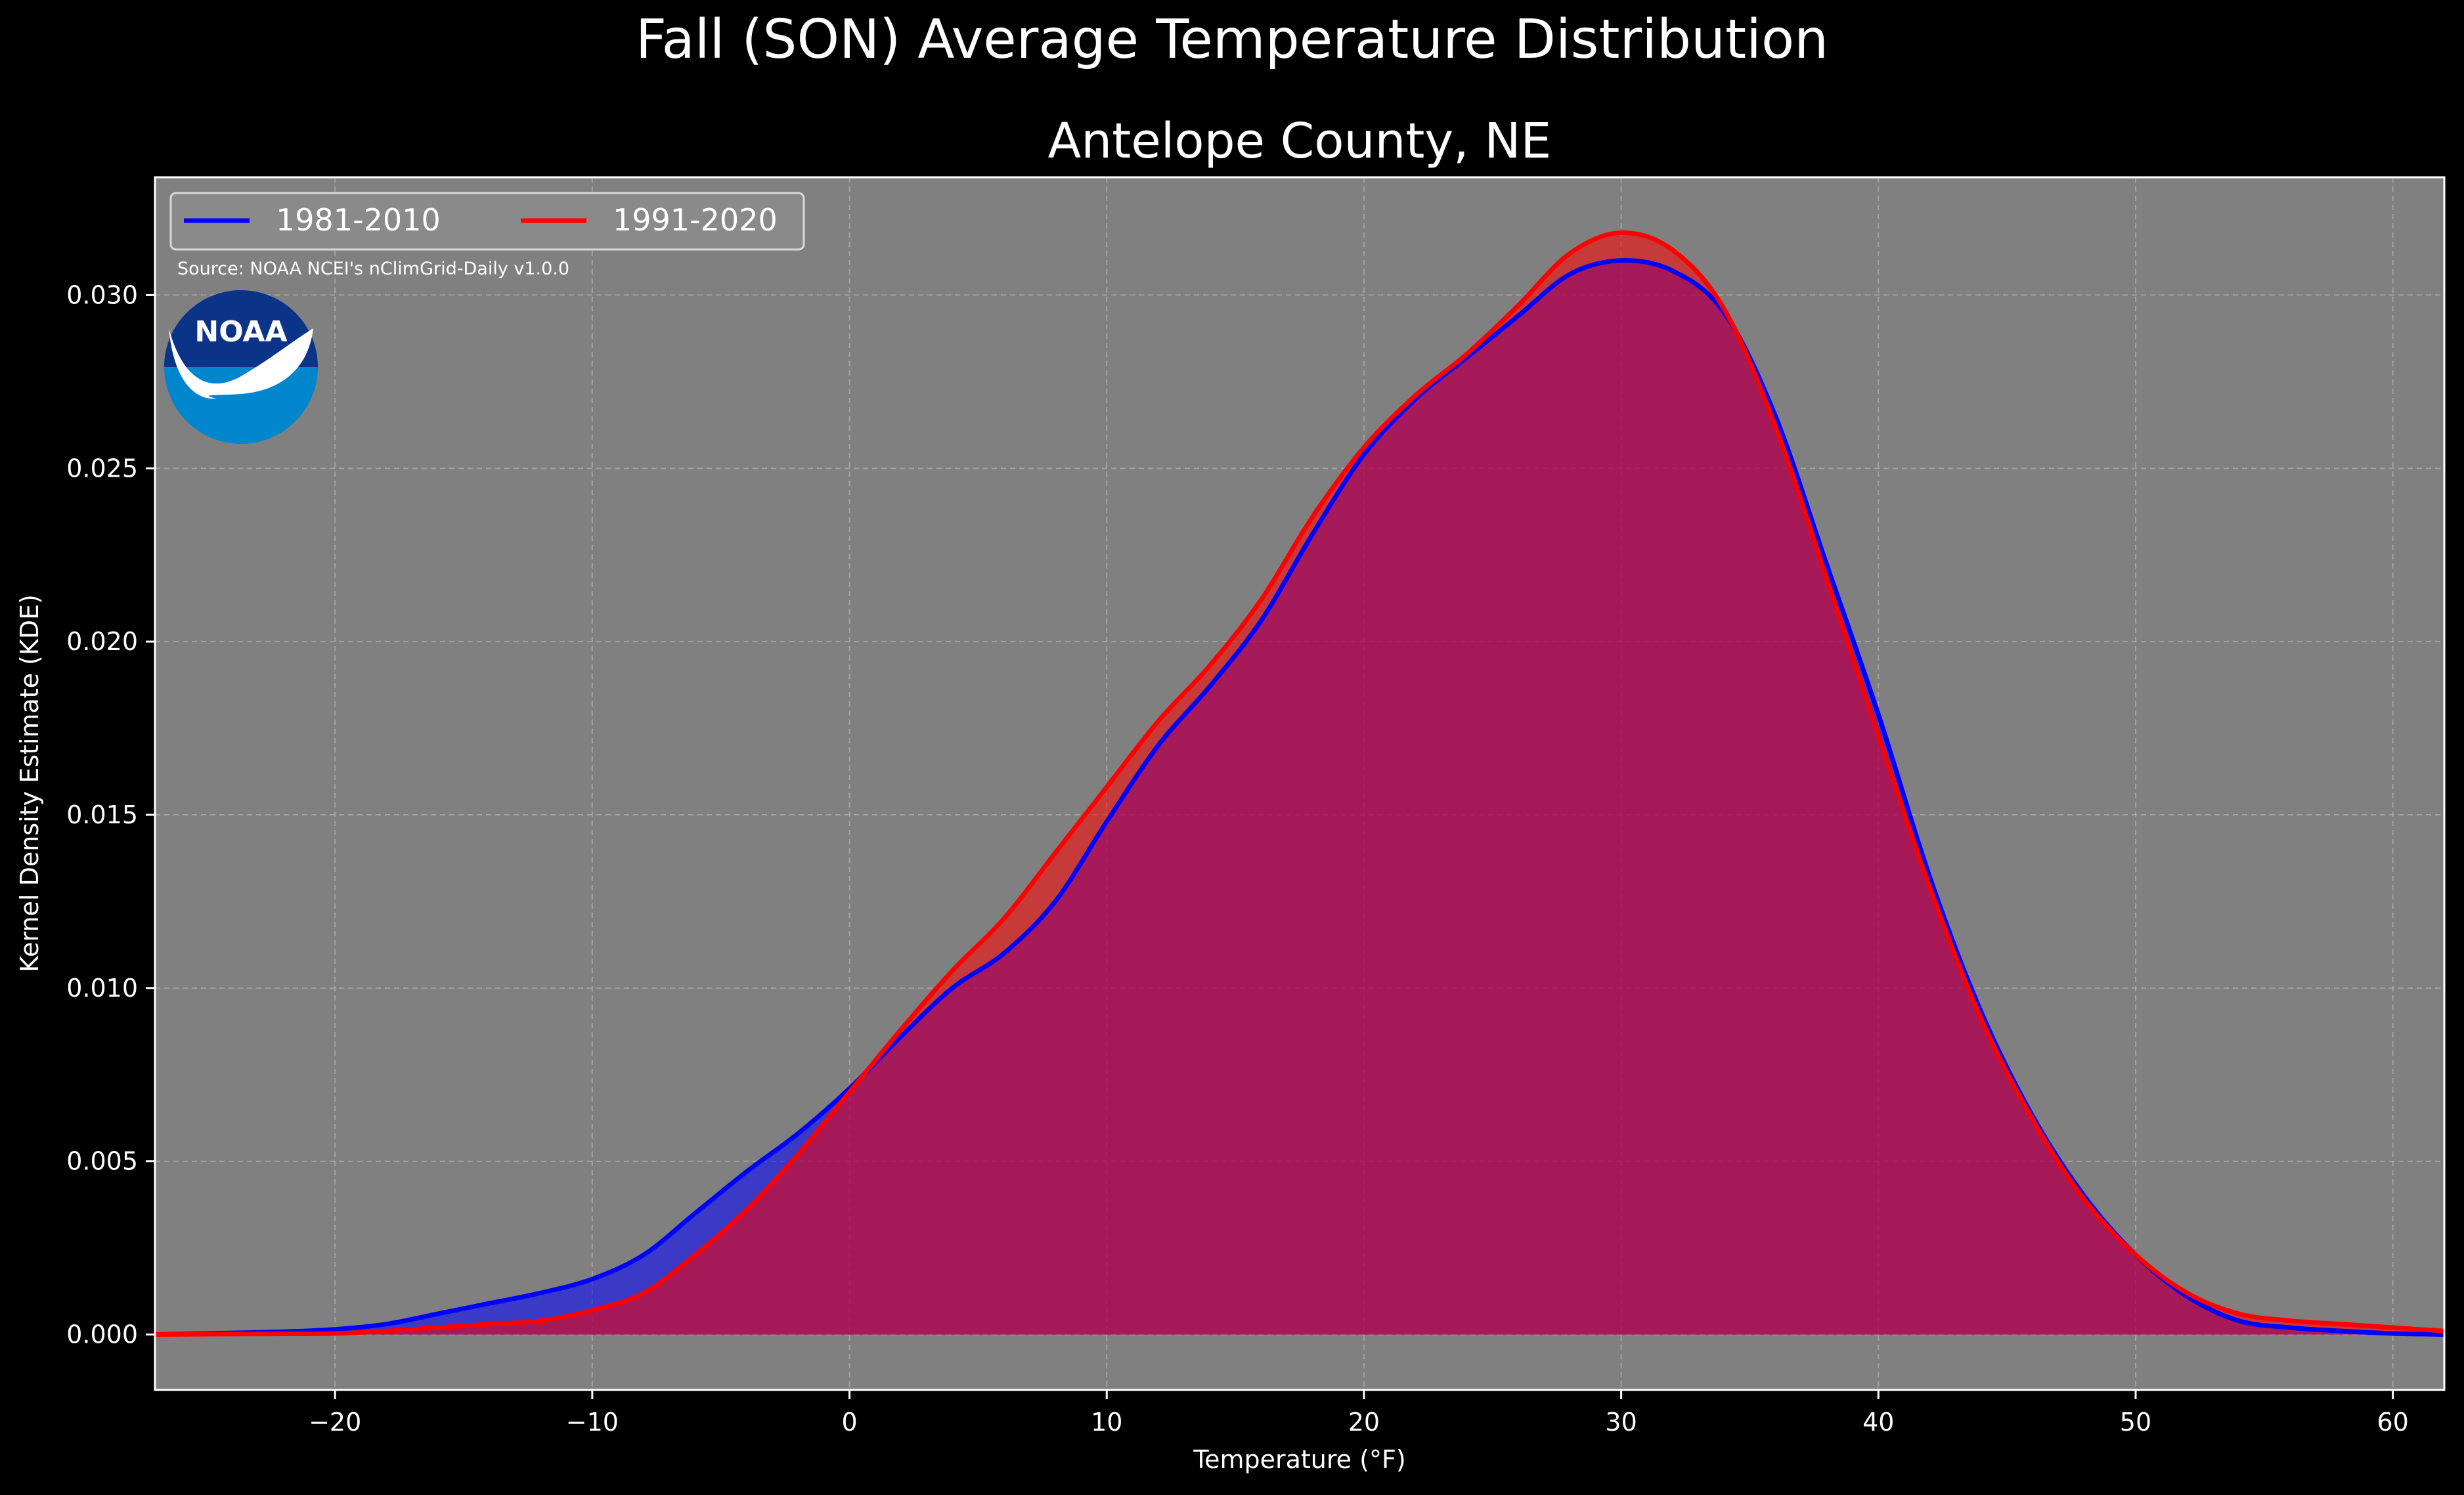  Describe the element at coordinates (241, 367) in the screenshot. I see `noaa-logo: NOAA` at that location.